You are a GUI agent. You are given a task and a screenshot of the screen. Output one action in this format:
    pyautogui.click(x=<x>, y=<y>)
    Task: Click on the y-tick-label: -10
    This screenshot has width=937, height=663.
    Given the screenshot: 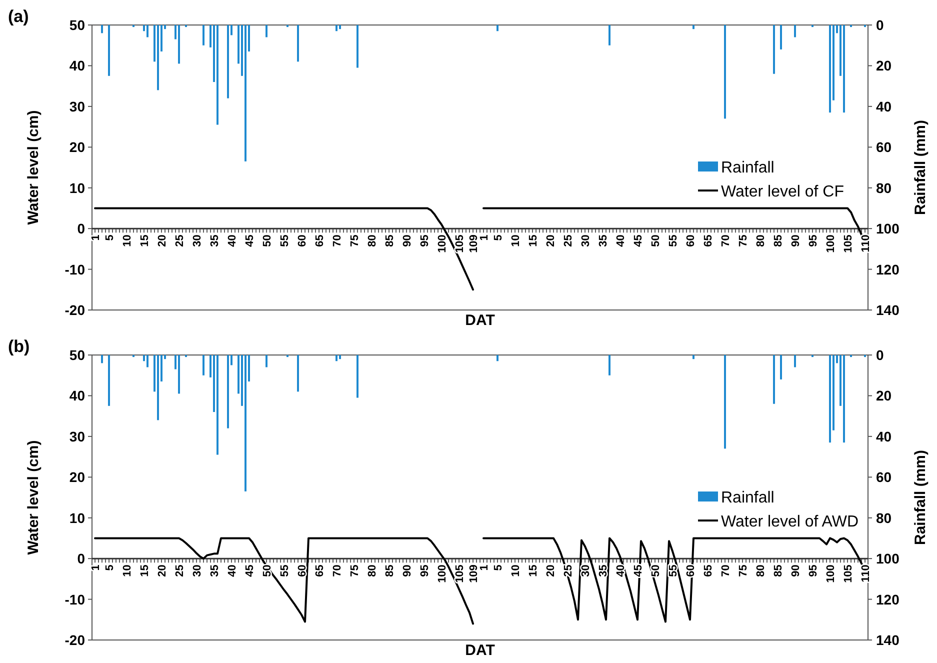 What is the action you would take?
    pyautogui.click(x=75, y=599)
    